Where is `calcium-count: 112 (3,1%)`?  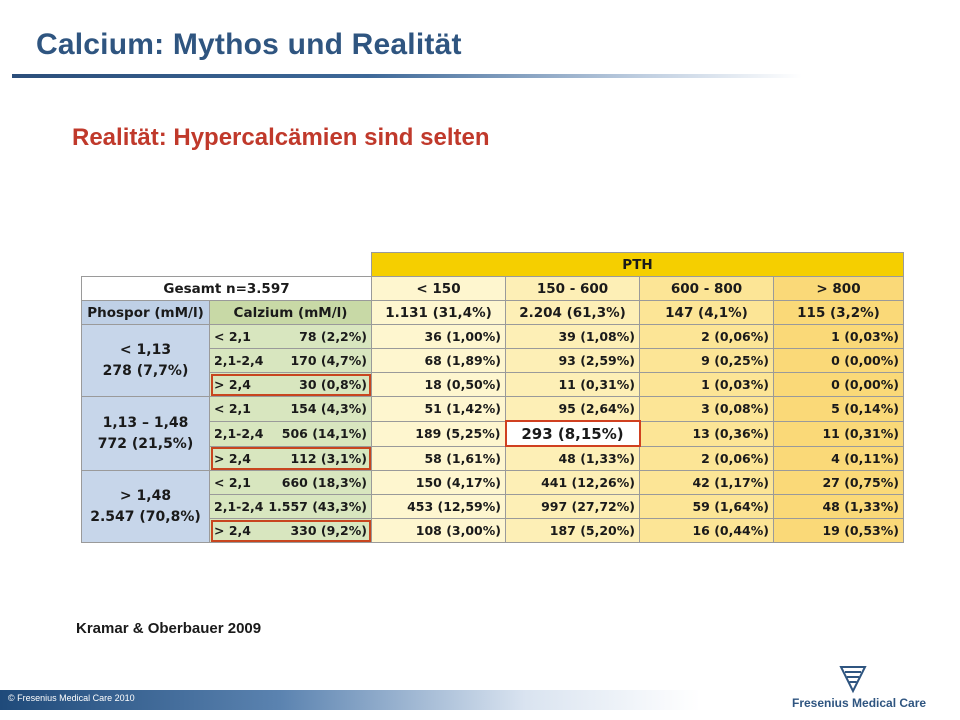 calcium-count: 112 (3,1%) is located at coordinates (328, 458).